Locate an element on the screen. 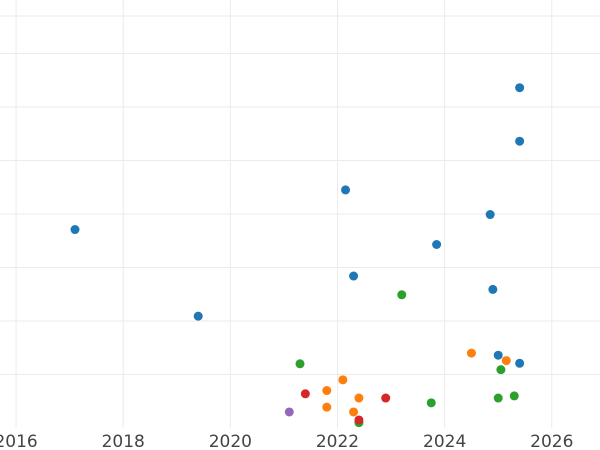  x-tick-label: 2016 is located at coordinates (19, 441).